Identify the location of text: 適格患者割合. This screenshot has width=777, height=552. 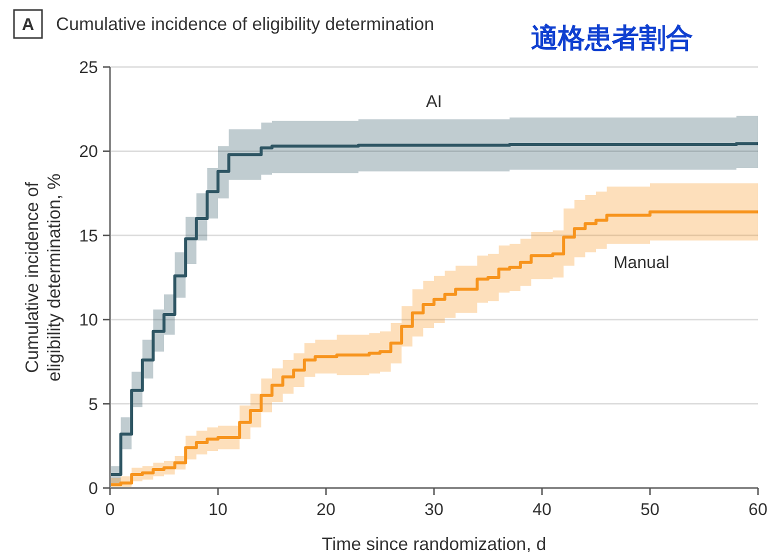
(612, 38).